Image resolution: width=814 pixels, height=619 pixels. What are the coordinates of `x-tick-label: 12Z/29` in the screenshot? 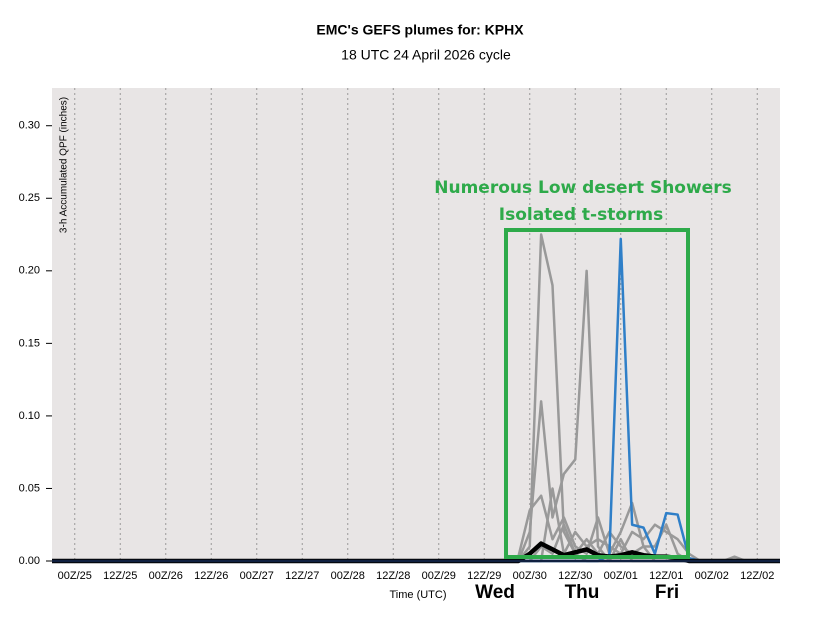 It's located at (484, 576).